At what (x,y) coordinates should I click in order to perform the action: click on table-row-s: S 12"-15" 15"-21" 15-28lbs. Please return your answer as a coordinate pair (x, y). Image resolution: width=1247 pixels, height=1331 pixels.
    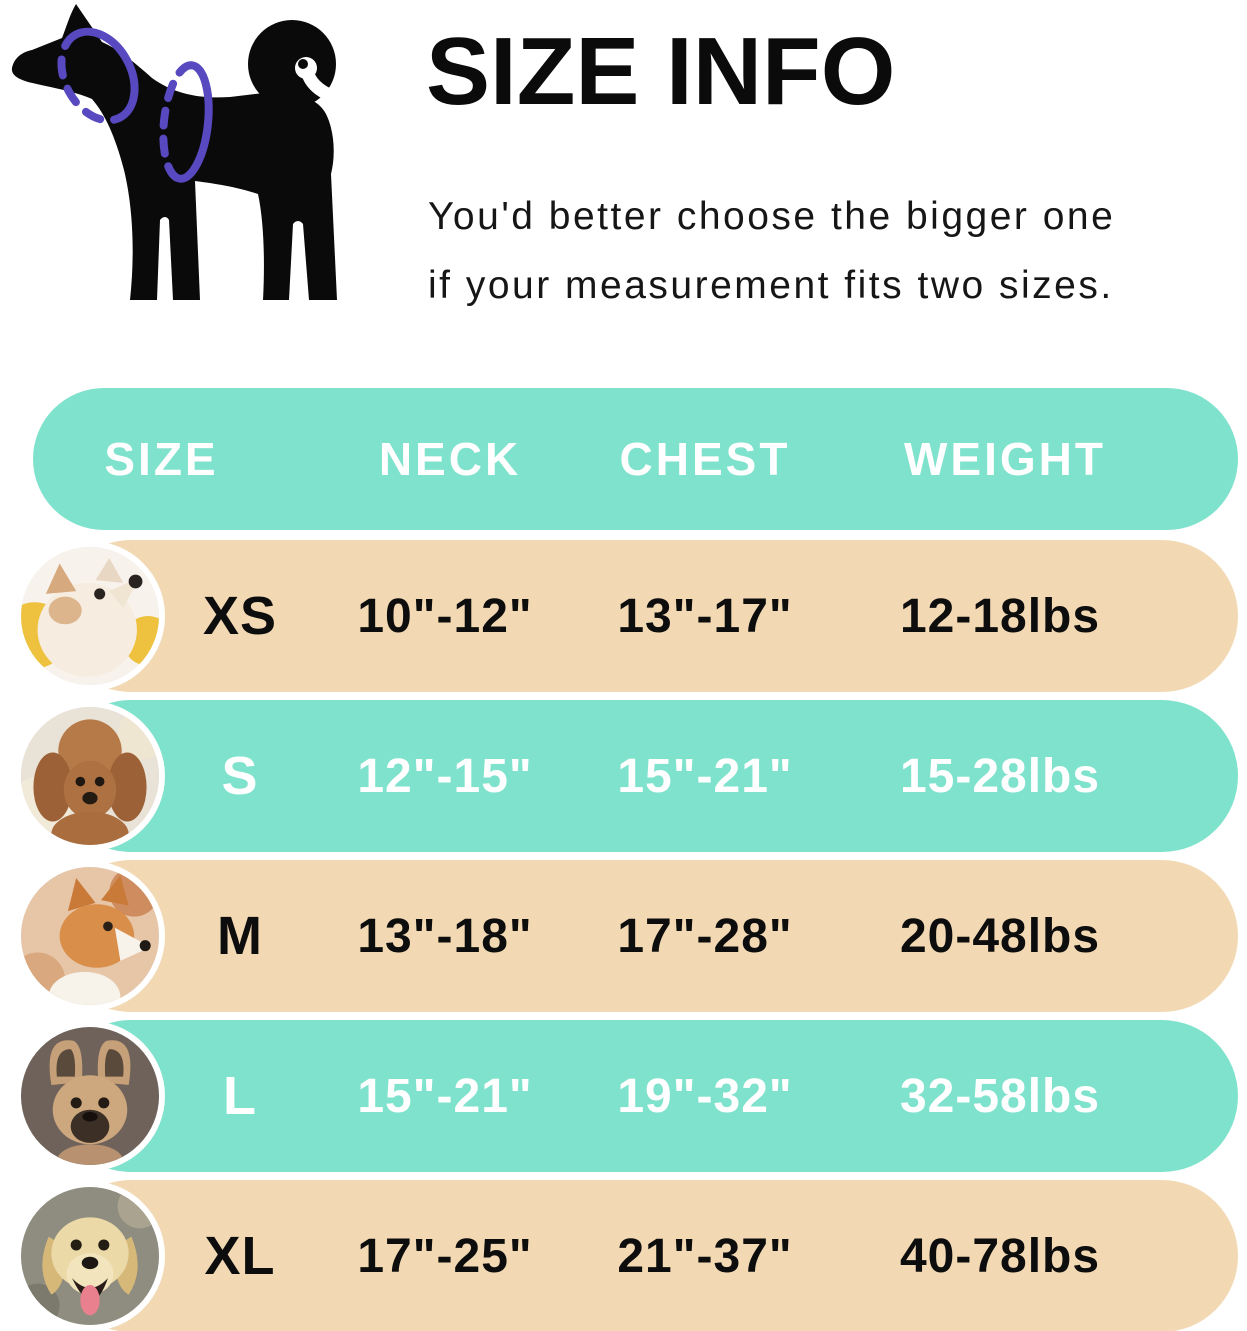
    Looking at the image, I should click on (623, 776).